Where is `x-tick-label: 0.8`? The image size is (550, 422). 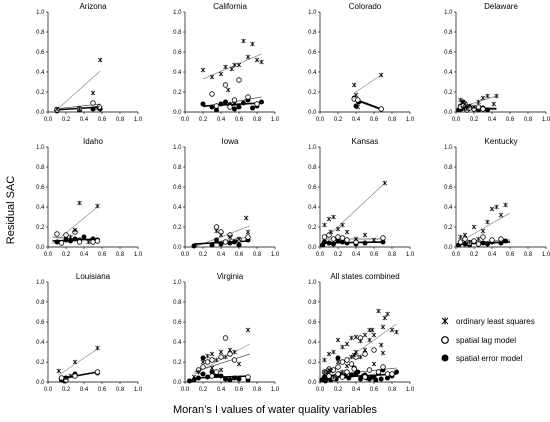
x-tick-label: 0.8 is located at coordinates (257, 120).